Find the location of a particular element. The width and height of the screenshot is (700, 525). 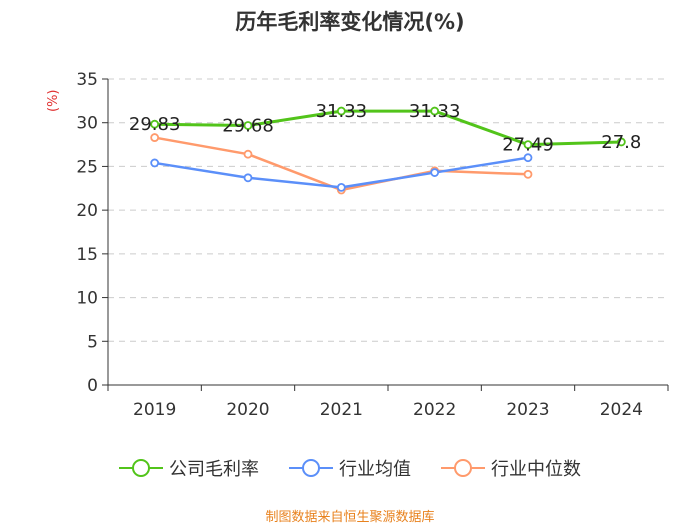

y-tick-label-30: 30 is located at coordinates (87, 124).